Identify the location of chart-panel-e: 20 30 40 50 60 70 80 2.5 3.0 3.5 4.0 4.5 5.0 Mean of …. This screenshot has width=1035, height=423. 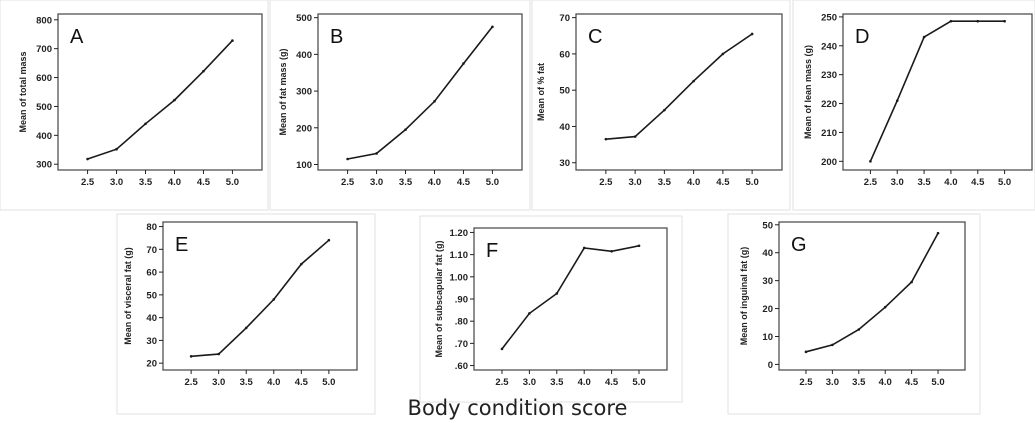
(246, 314).